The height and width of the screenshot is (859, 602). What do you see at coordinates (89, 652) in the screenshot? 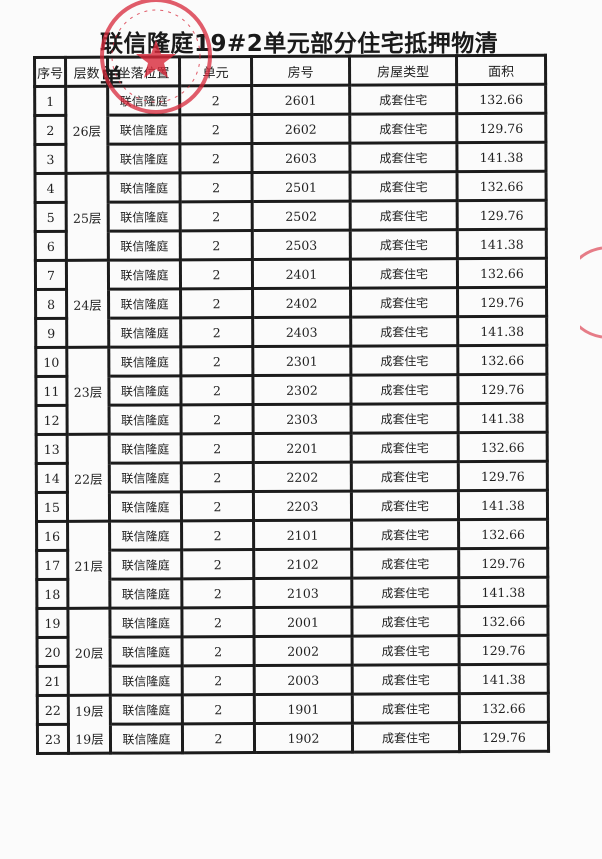
I see `floor-cell: 20层` at bounding box center [89, 652].